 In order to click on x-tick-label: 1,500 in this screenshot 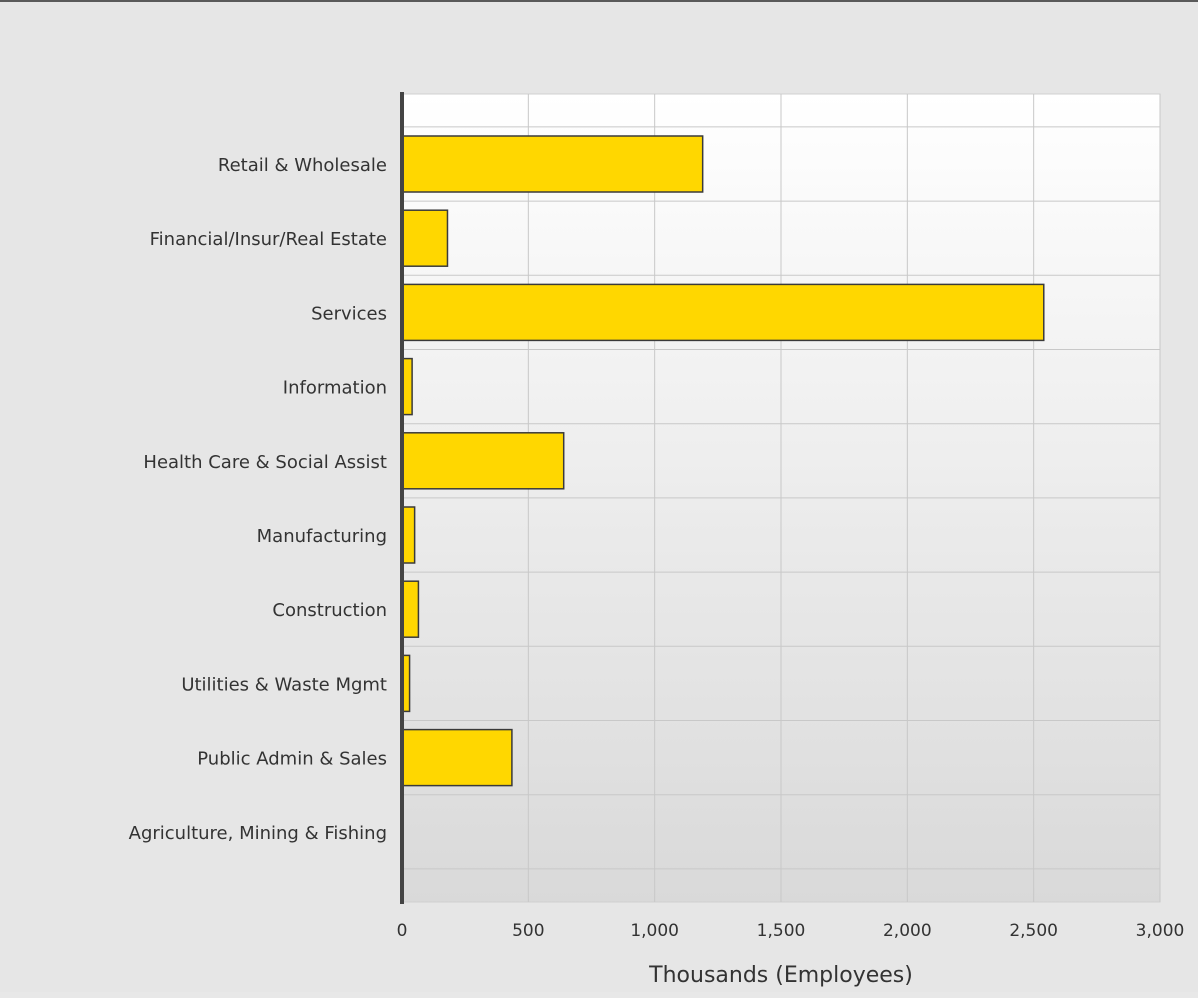, I will do `click(781, 931)`.